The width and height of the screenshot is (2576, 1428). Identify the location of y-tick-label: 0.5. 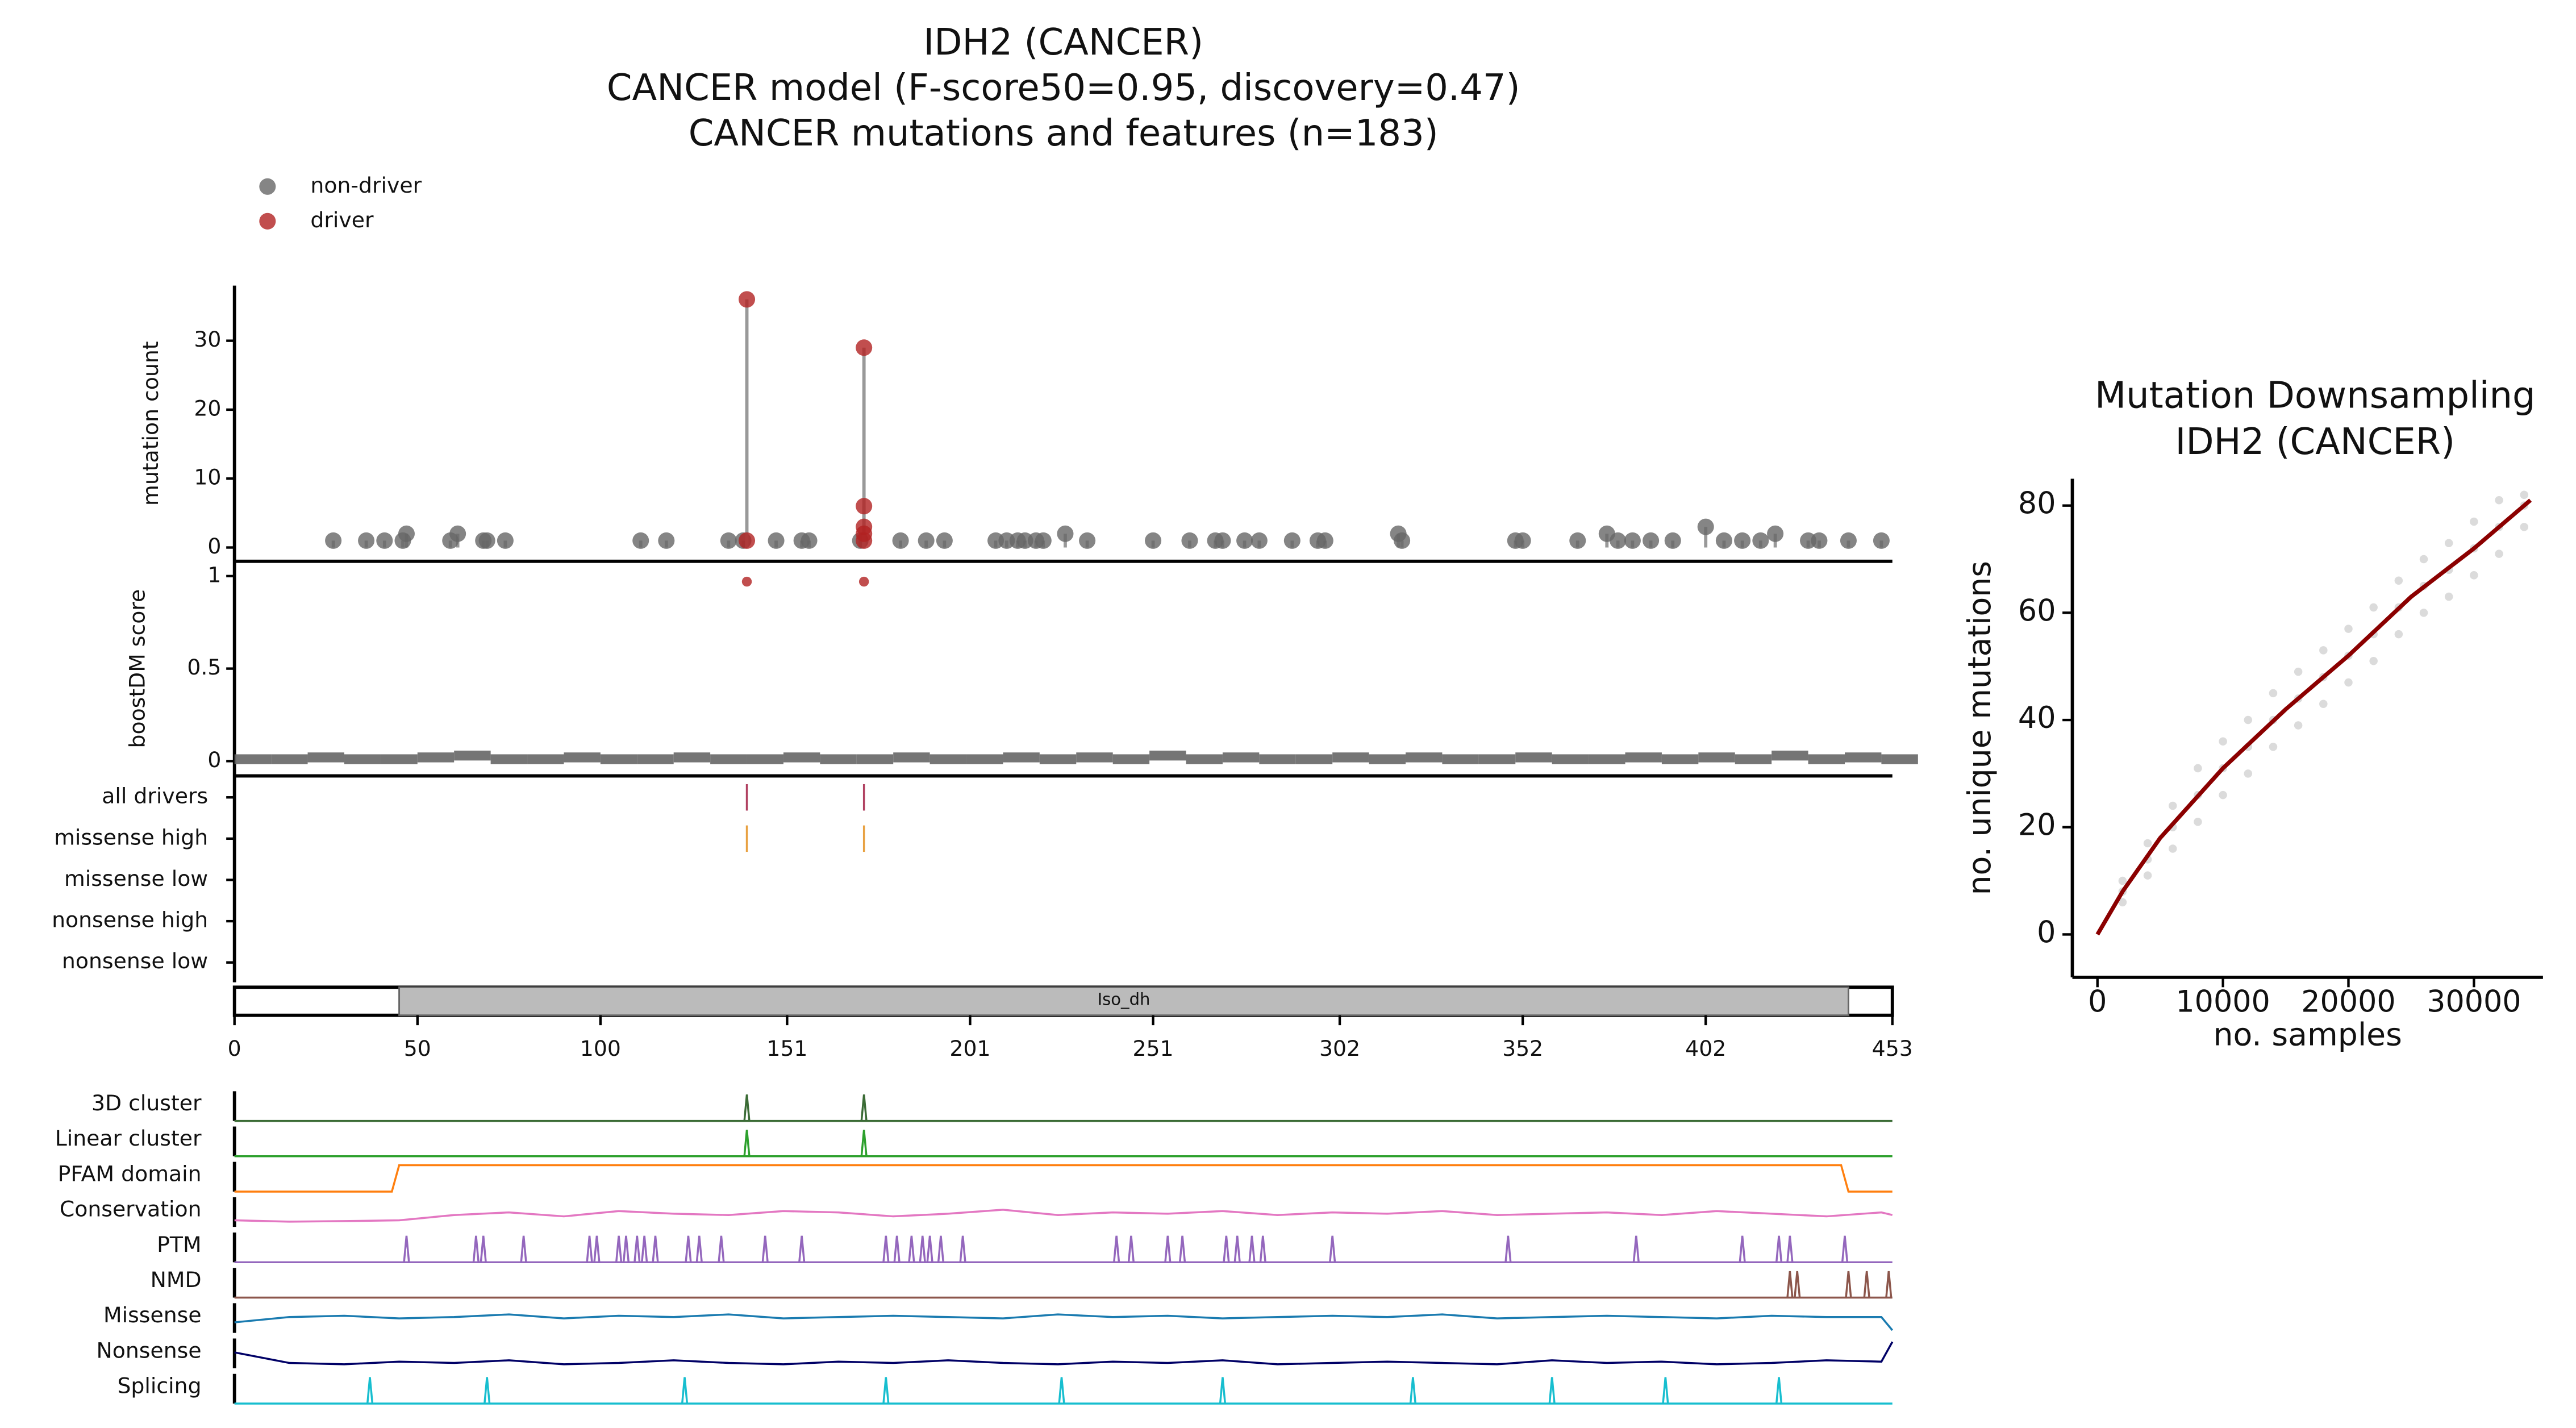
(204, 667).